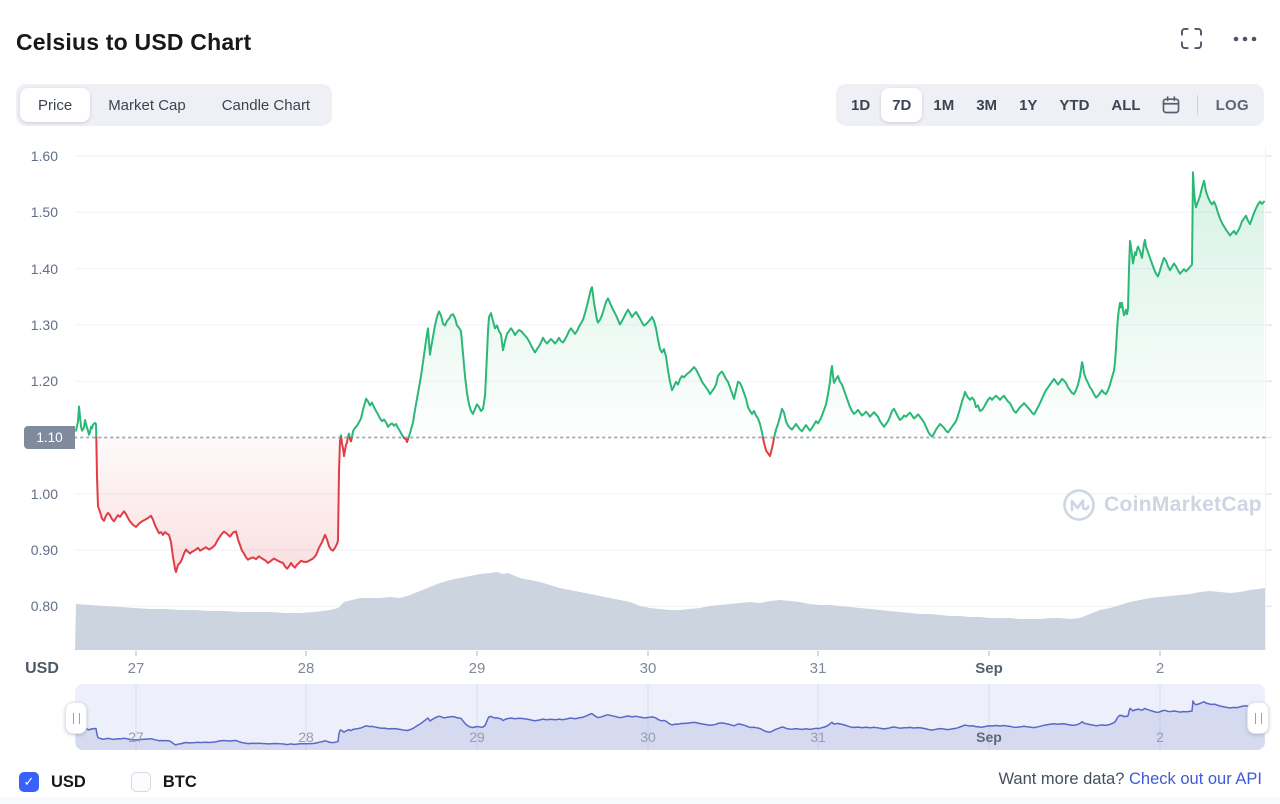  Describe the element at coordinates (266, 105) in the screenshot. I see `tab-candle-chart: Candle Chart` at that location.